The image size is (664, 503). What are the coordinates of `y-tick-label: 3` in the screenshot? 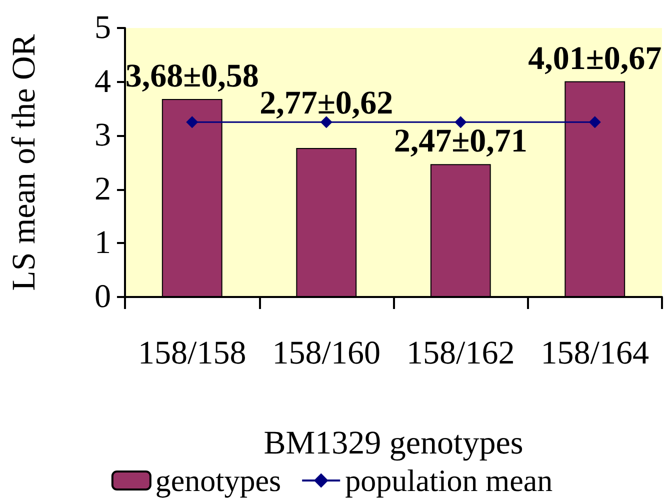 It's located at (102, 136).